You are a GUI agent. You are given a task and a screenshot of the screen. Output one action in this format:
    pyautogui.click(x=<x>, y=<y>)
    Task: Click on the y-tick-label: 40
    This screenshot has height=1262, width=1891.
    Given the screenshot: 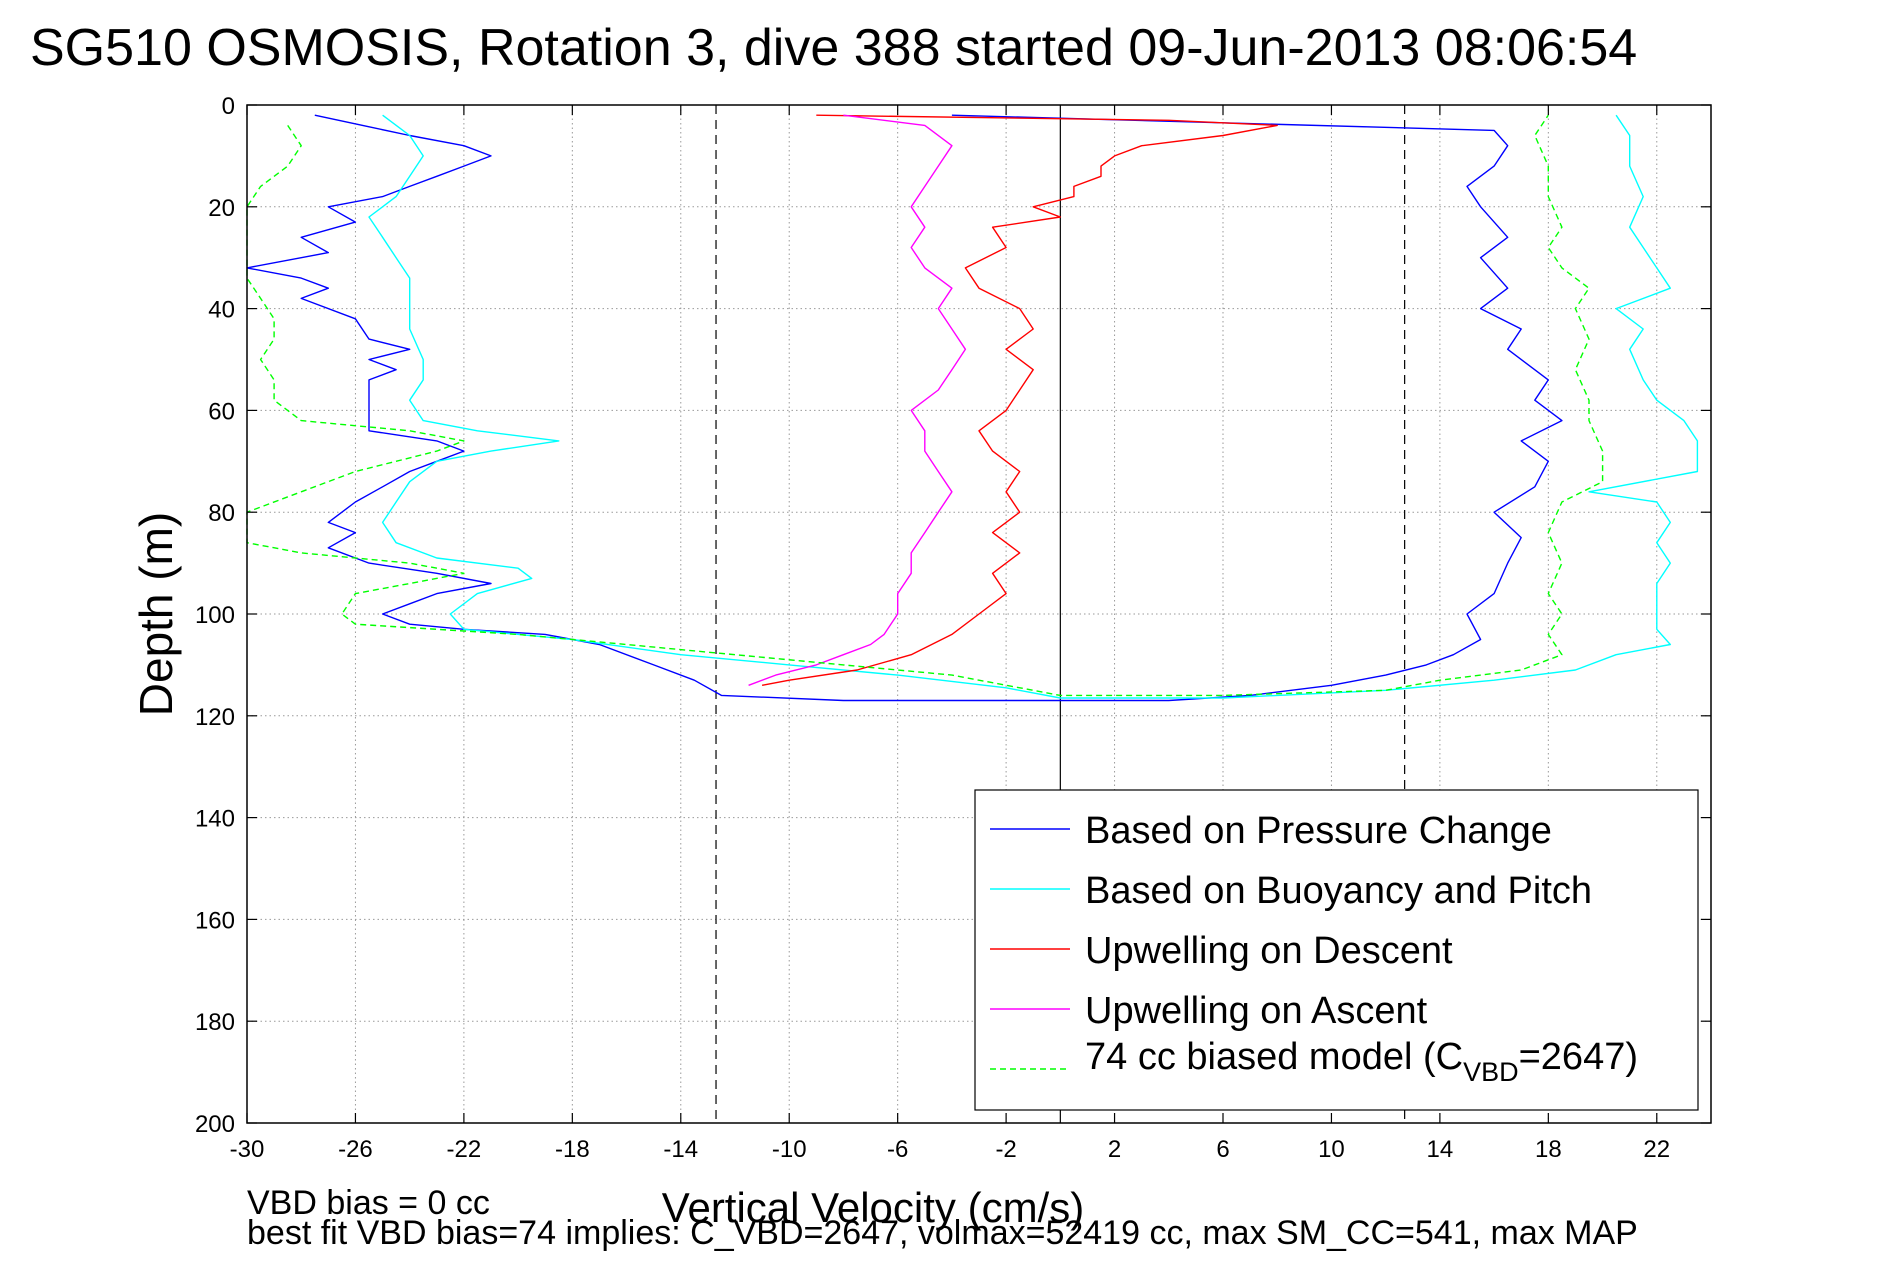 What is the action you would take?
    pyautogui.click(x=221, y=310)
    